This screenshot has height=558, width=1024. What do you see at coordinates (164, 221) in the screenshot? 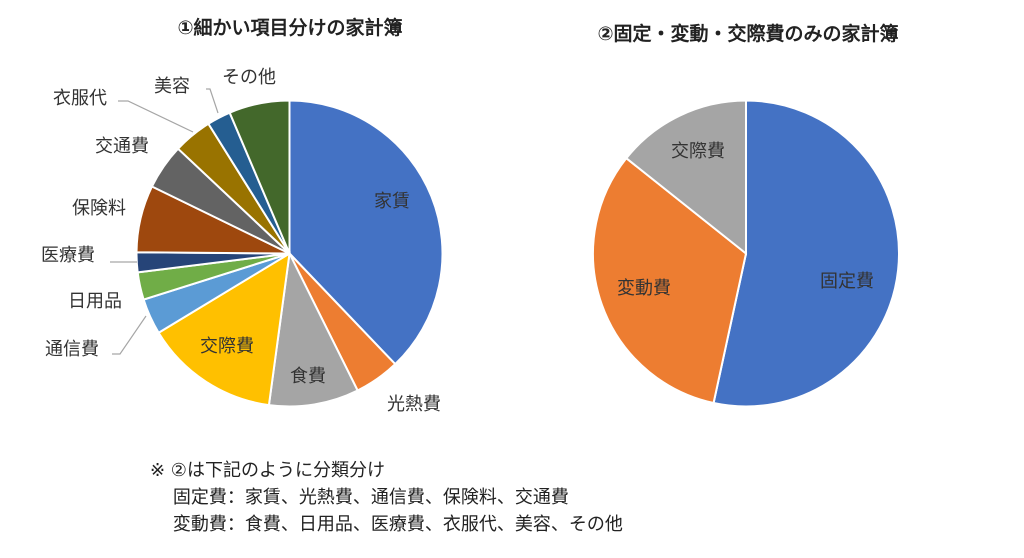
I see `leader-lines` at bounding box center [164, 221].